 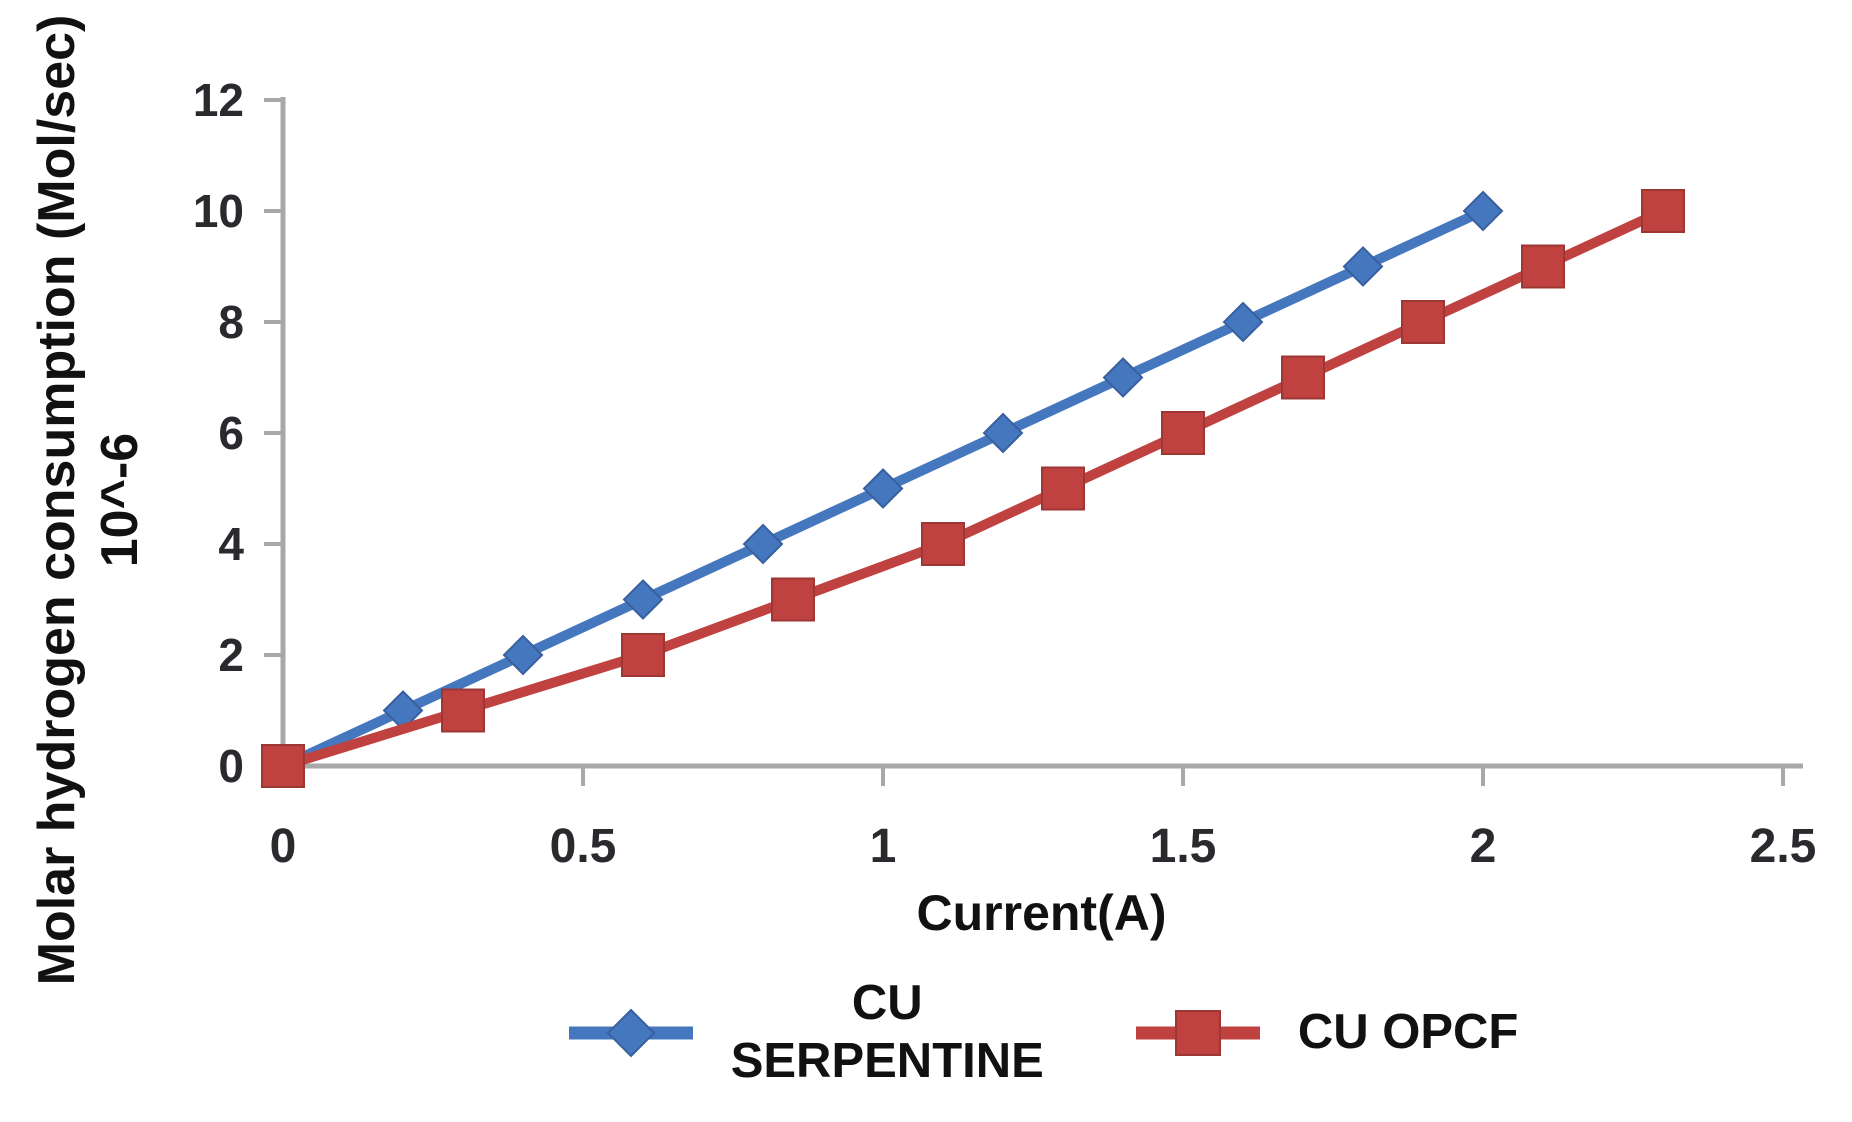 I want to click on y-axis-title-line1: Molar hydrogen consumption (Mol/sec), so click(x=57, y=500).